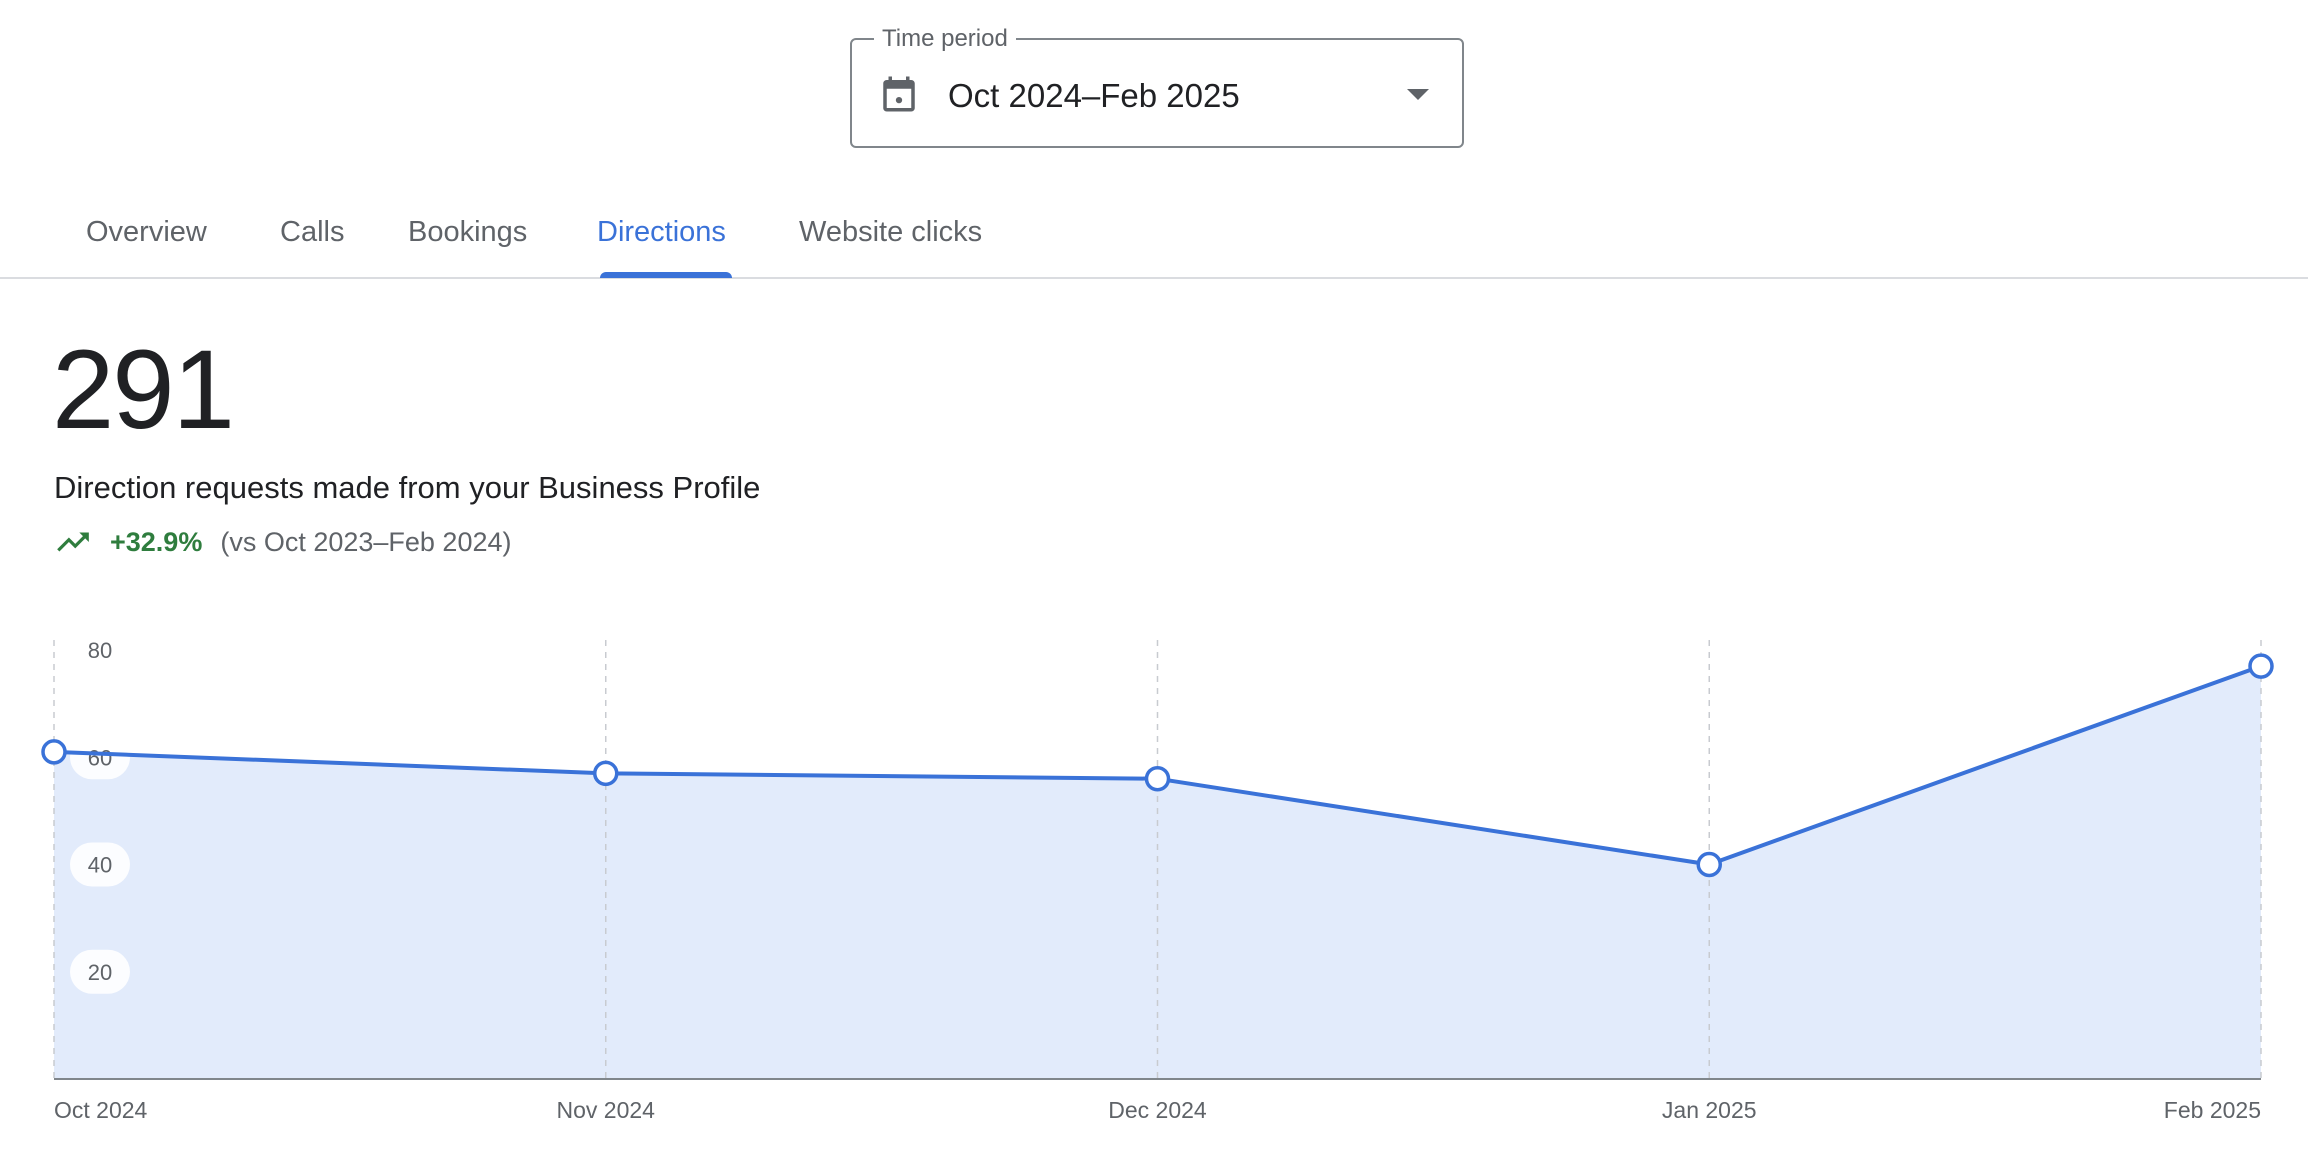 This screenshot has width=2308, height=1150. I want to click on trend-change: +32.9%, so click(156, 541).